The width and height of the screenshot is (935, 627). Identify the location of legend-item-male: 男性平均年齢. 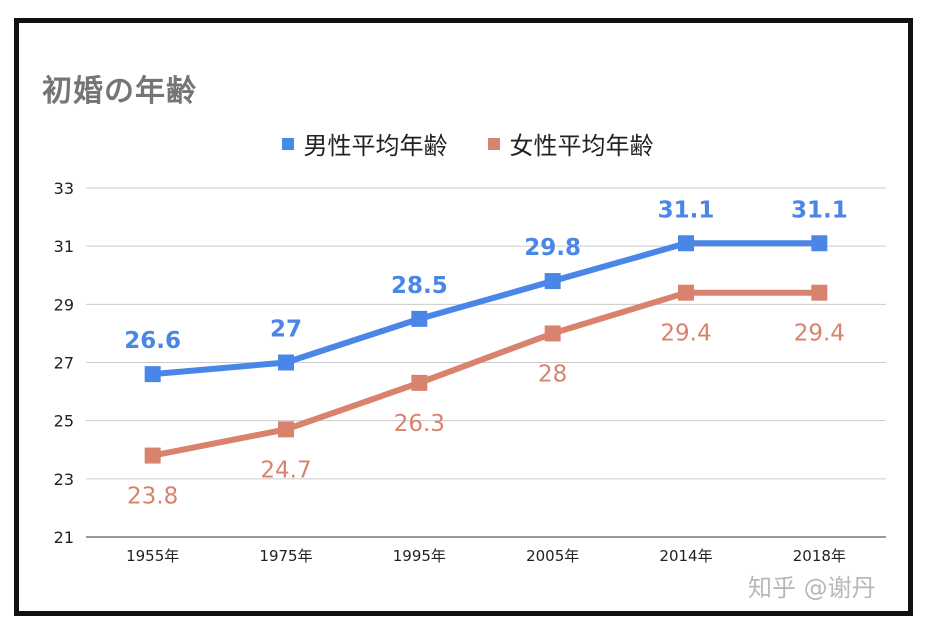
(364, 143).